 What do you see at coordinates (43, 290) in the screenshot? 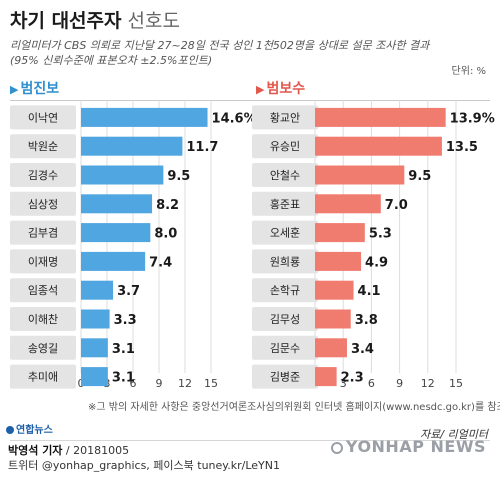
I see `left-category-label: 임종석` at bounding box center [43, 290].